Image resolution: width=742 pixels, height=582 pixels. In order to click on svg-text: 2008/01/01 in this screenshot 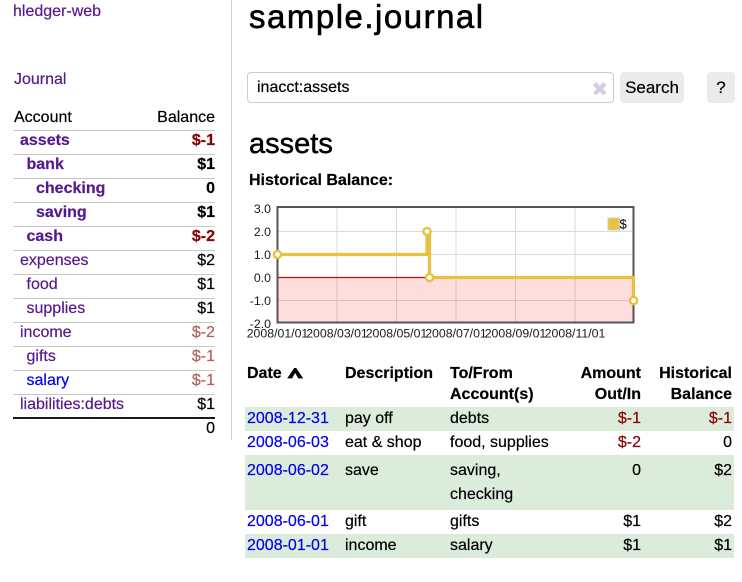, I will do `click(278, 334)`.